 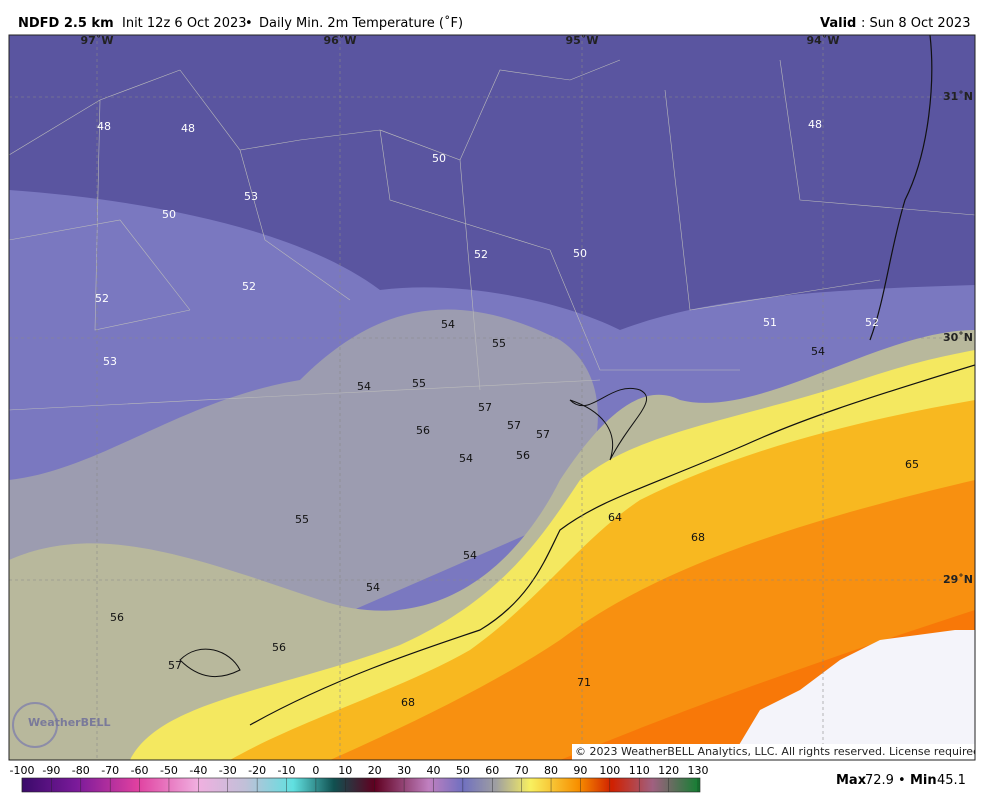 I want to click on colorbar-tick-label: -10, so click(x=287, y=770).